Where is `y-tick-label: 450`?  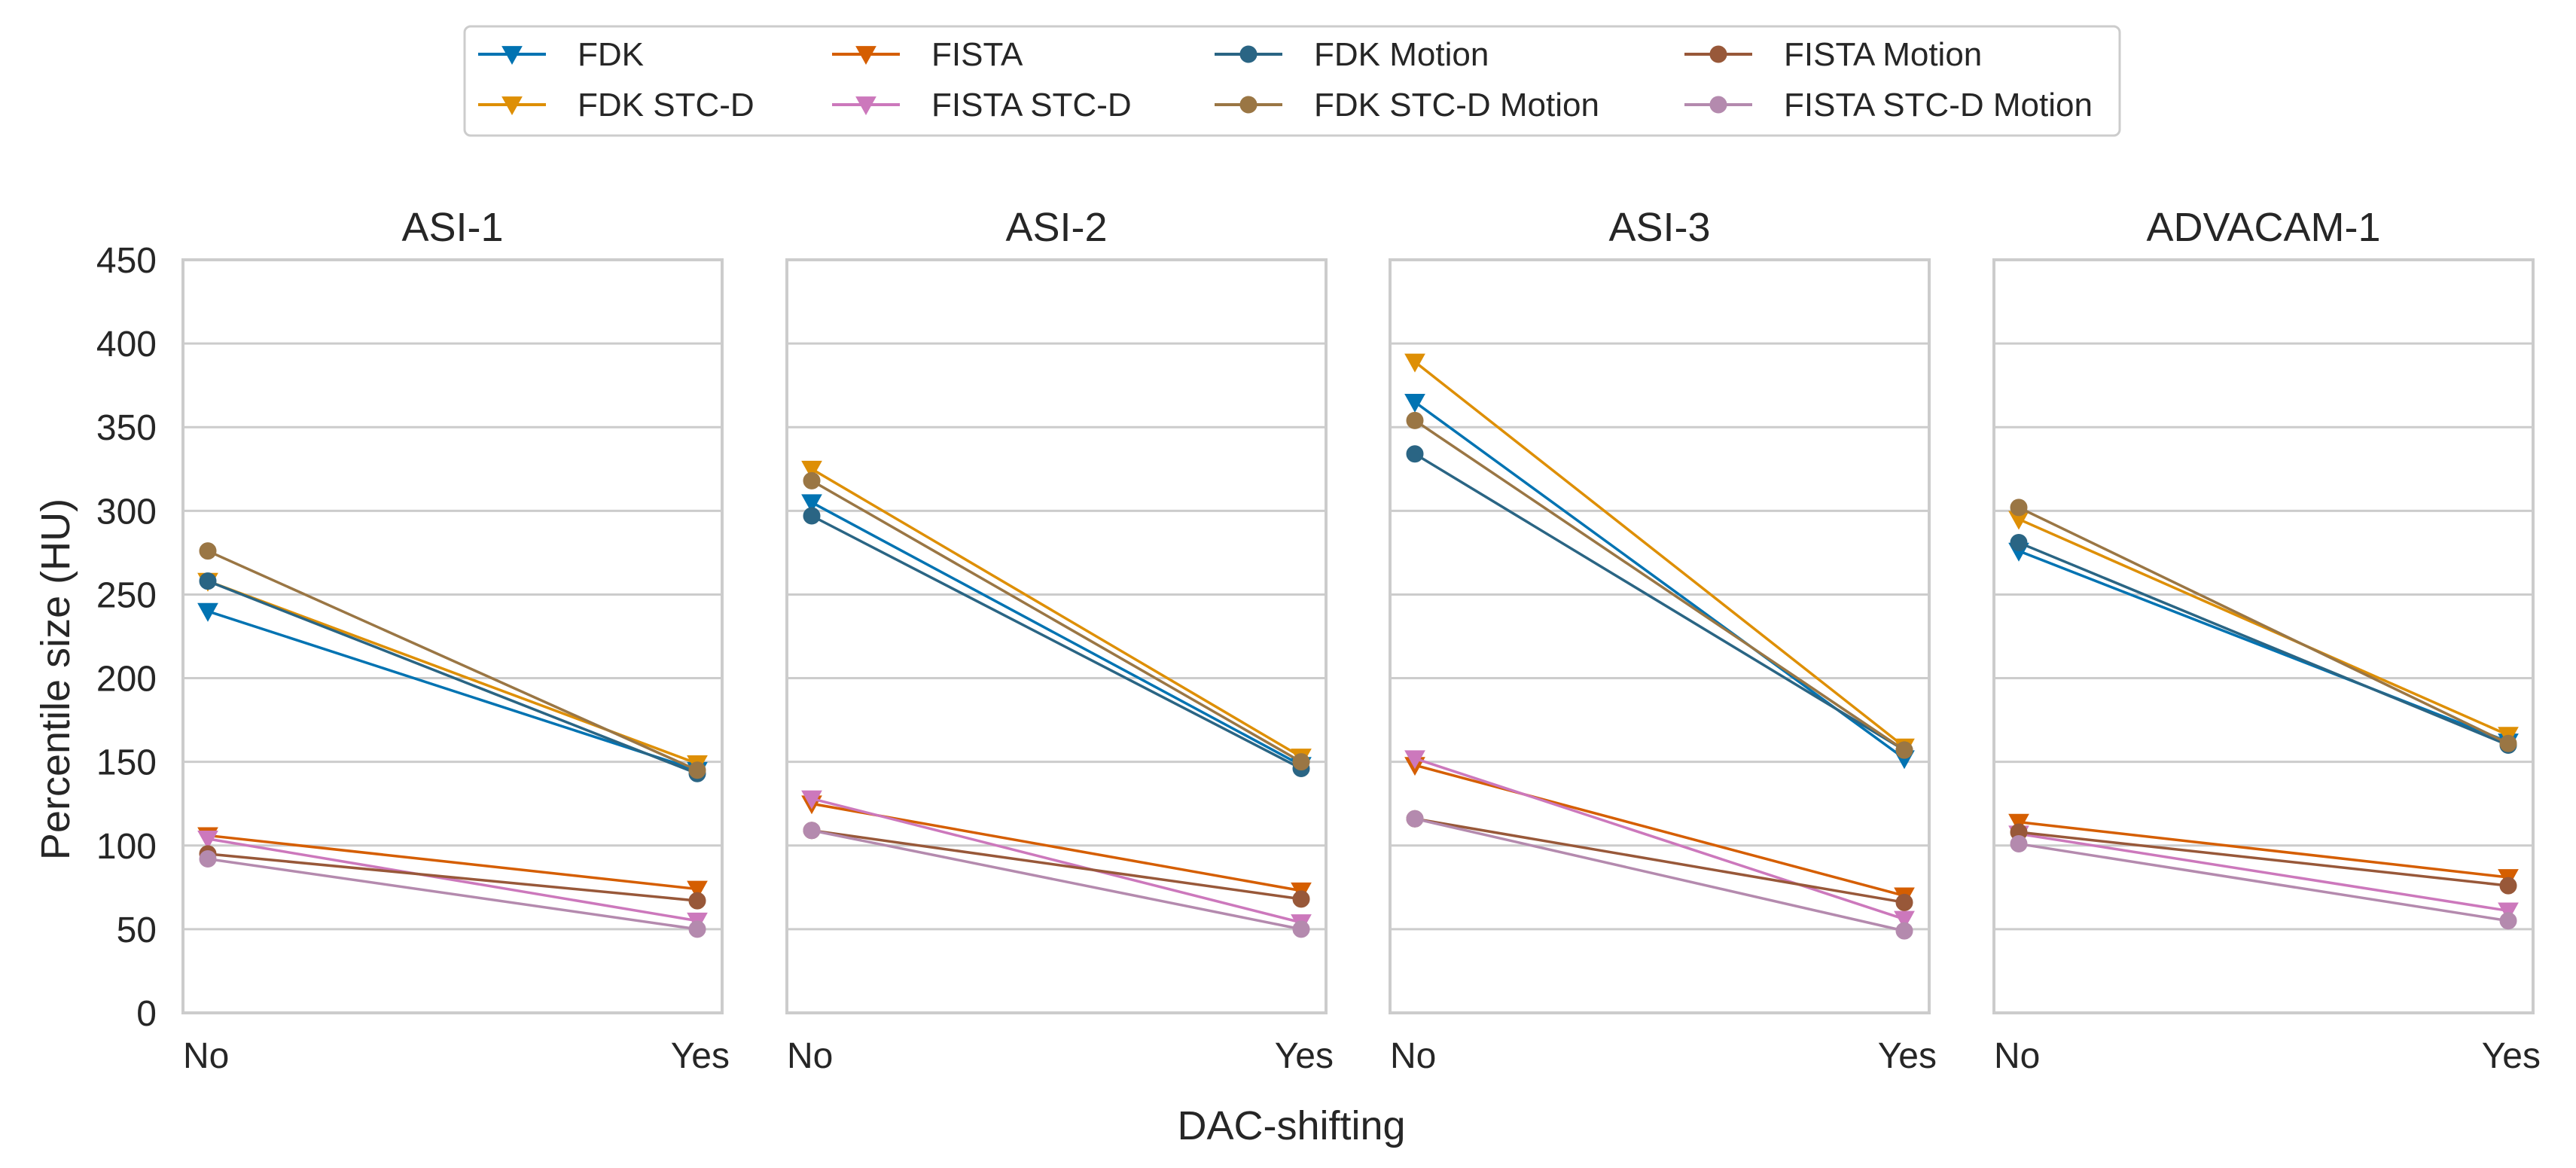
y-tick-label: 450 is located at coordinates (126, 261).